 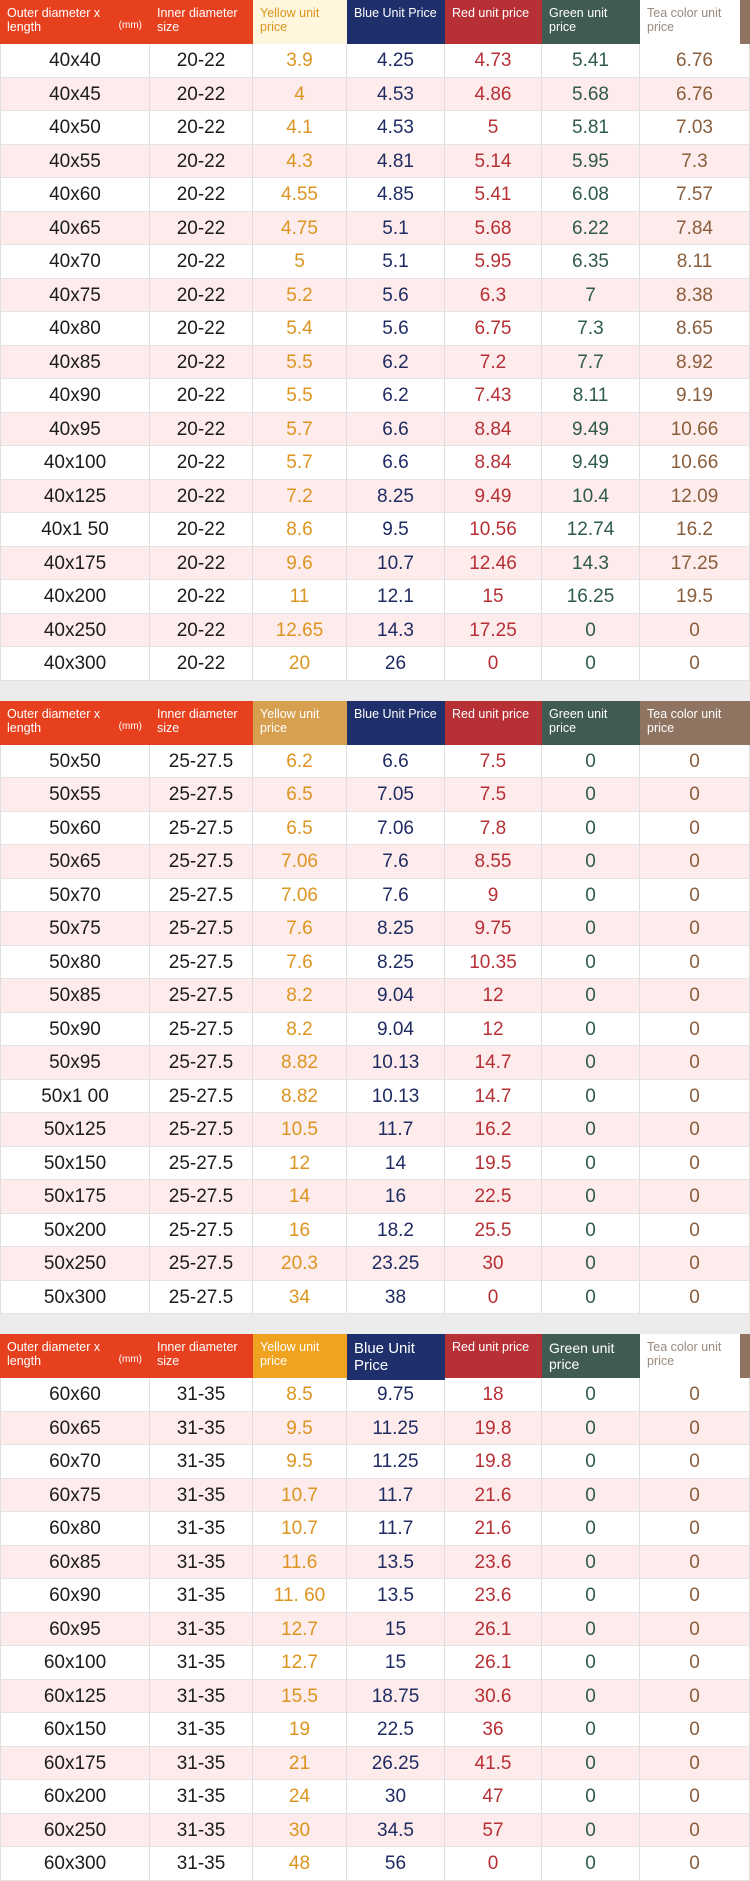 I want to click on cell-yellow-price: 24, so click(x=300, y=1796).